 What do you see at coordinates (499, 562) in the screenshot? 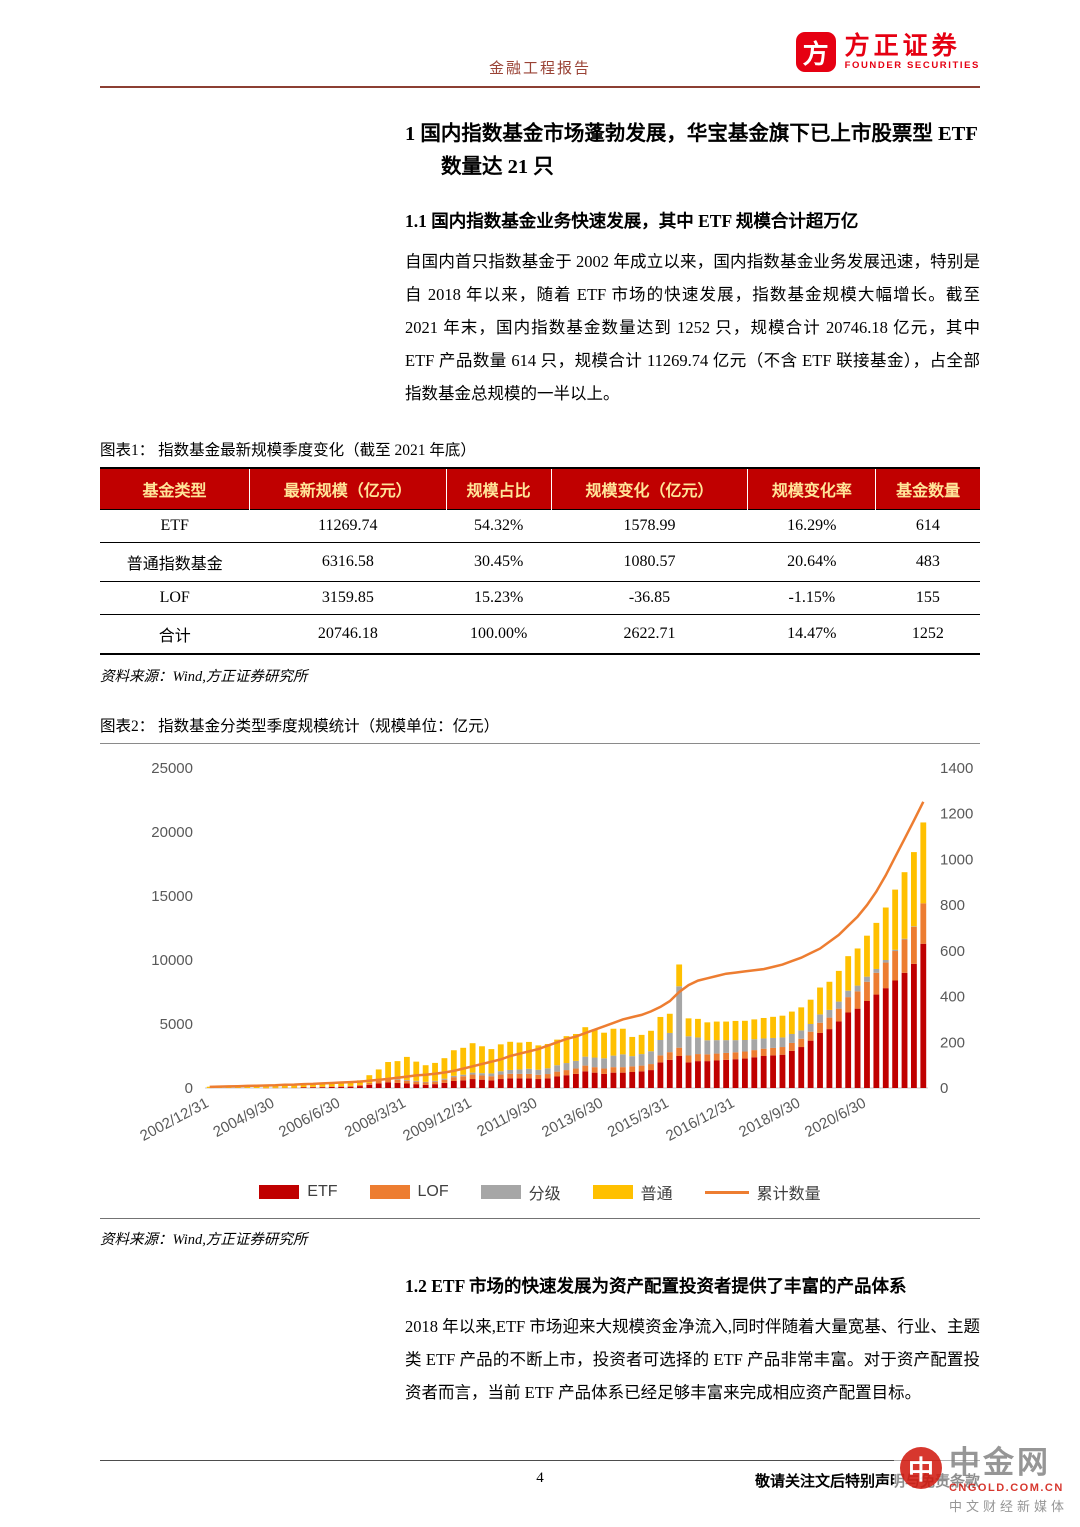
I see `table-cell: 30.45%` at bounding box center [499, 562].